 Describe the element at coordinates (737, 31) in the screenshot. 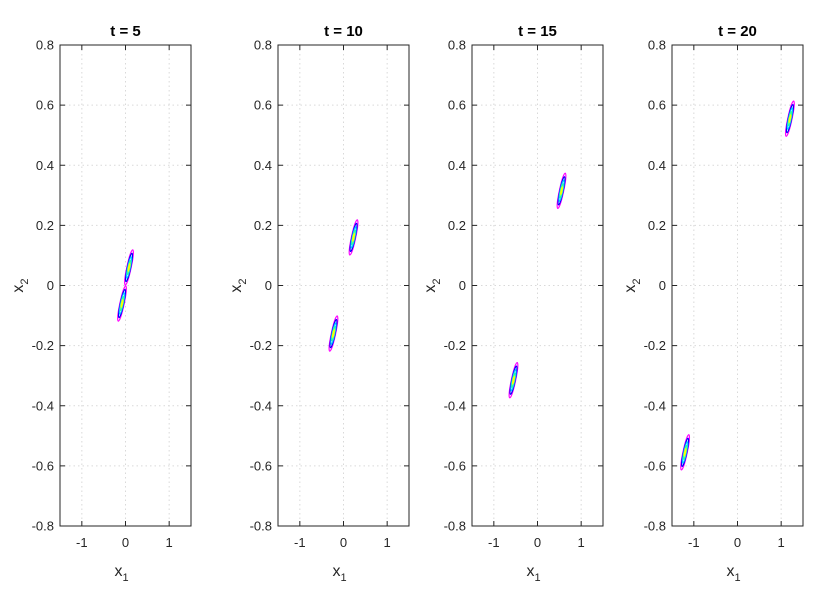

I see `chart-title: t = 20` at that location.